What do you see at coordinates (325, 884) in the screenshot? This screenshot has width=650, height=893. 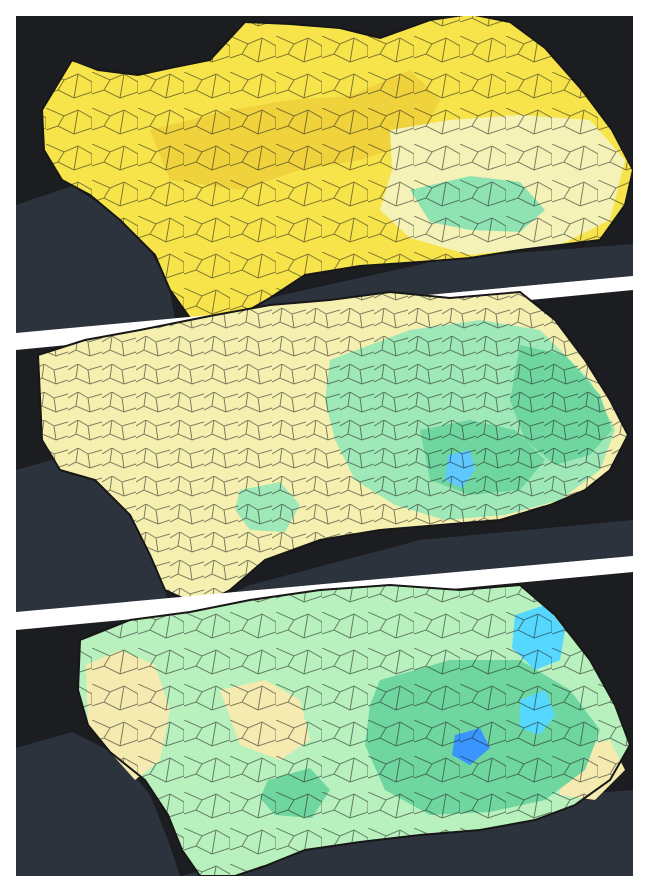 I see `frame-edge-bottom` at bounding box center [325, 884].